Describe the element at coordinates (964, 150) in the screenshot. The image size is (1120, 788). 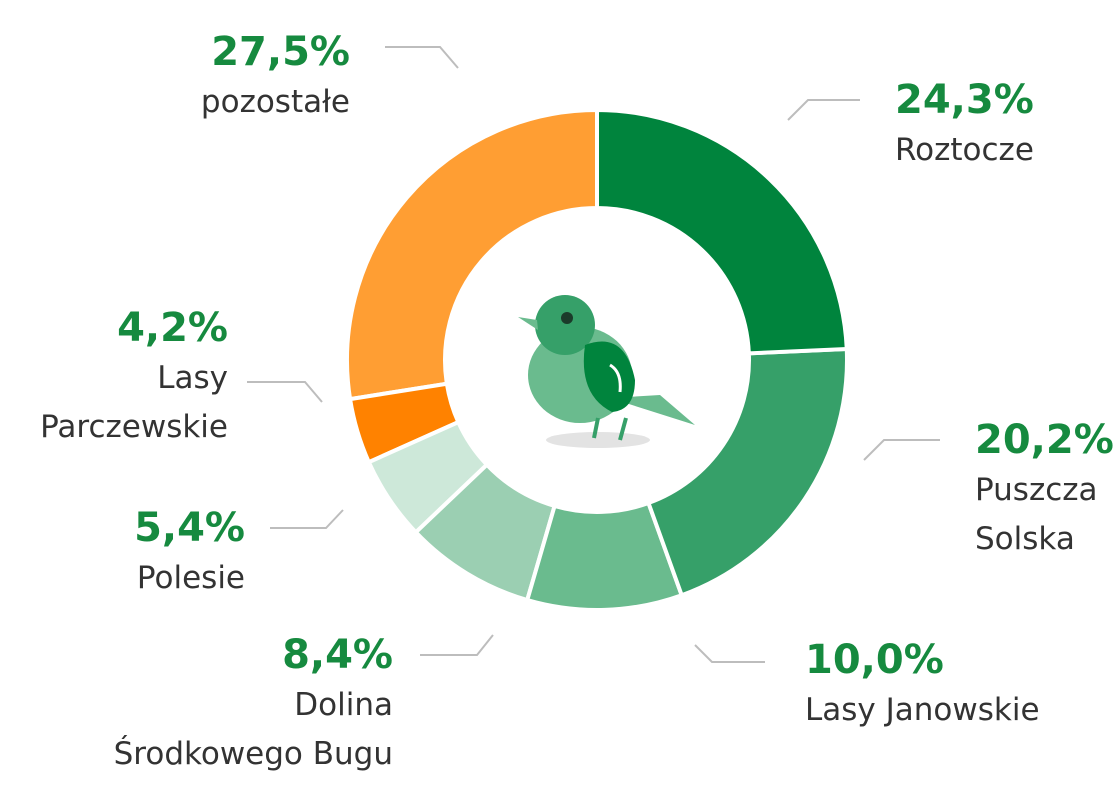
I see `category-label: Roztocze` at that location.